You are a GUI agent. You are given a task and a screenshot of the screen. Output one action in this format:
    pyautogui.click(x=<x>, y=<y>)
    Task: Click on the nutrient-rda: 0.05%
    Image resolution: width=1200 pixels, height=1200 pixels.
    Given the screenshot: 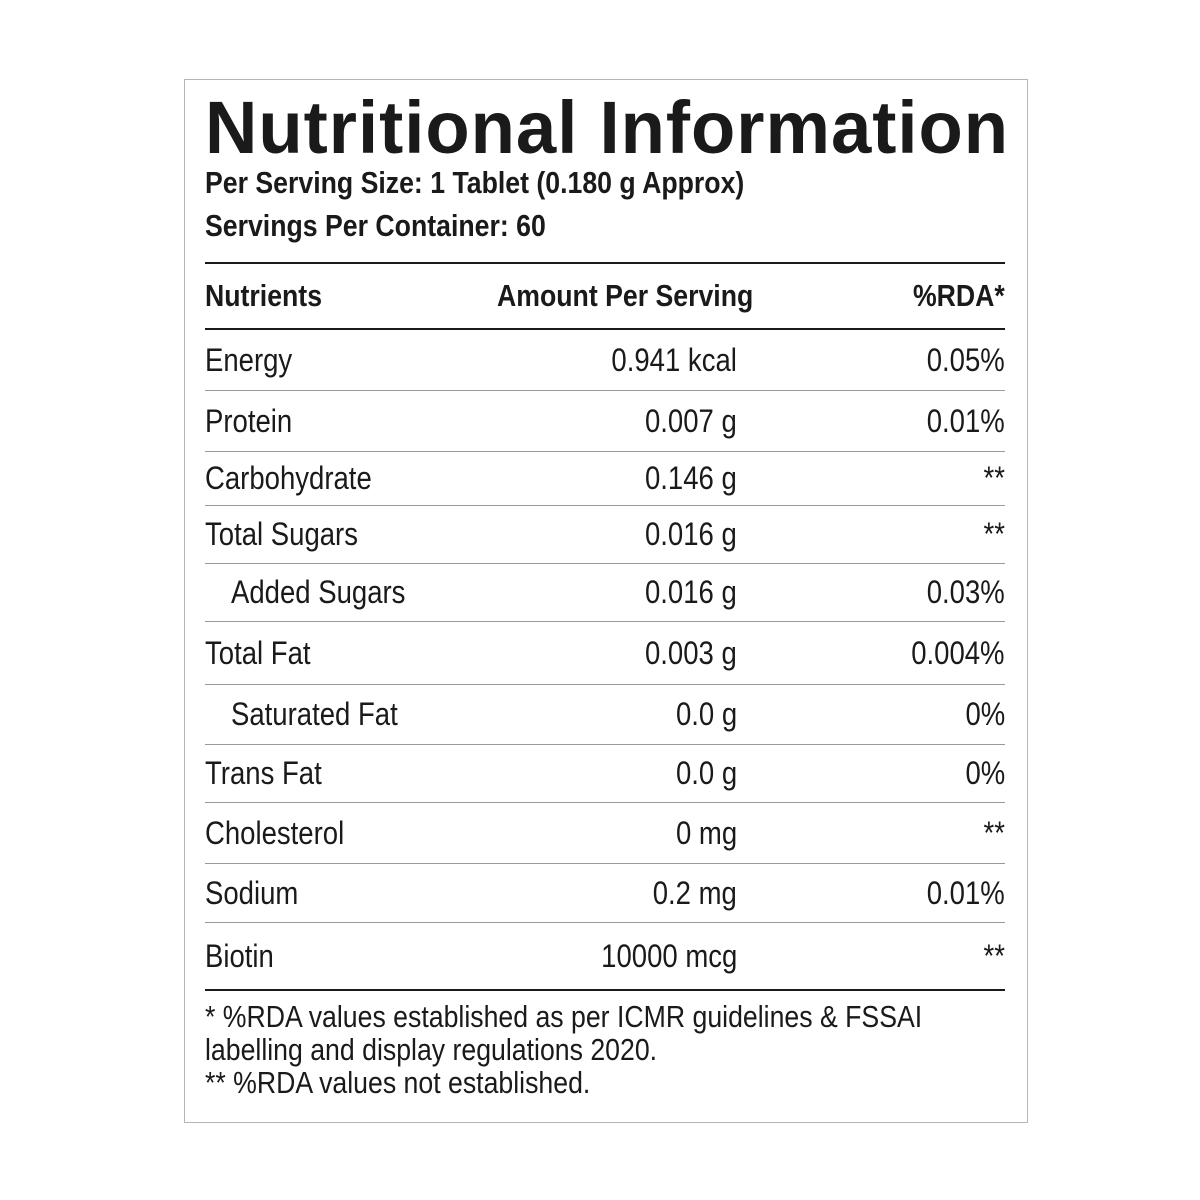 What is the action you would take?
    pyautogui.click(x=965, y=359)
    